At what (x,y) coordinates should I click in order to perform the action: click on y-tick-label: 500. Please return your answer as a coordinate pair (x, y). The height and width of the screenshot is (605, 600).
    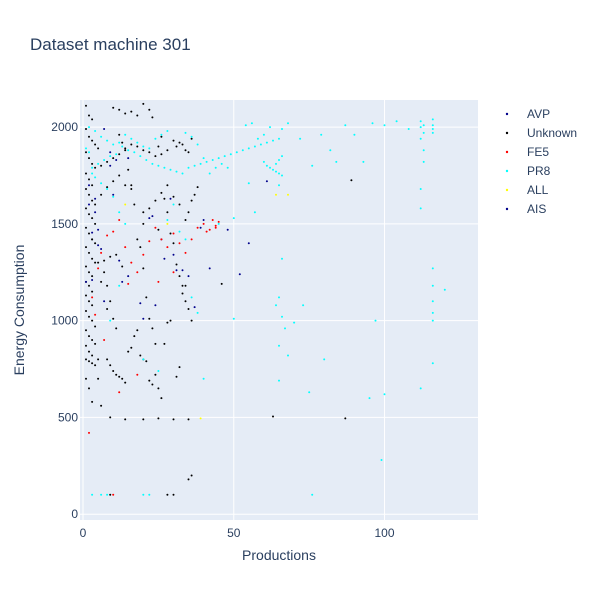
    Looking at the image, I should click on (68, 417).